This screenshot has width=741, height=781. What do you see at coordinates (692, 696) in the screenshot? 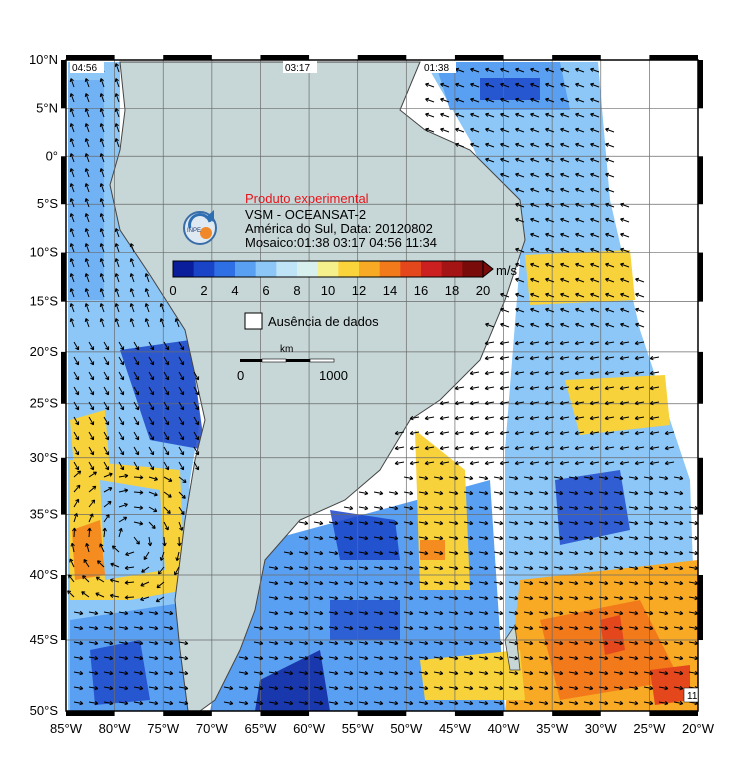
I see `corner-badge: 11` at bounding box center [692, 696].